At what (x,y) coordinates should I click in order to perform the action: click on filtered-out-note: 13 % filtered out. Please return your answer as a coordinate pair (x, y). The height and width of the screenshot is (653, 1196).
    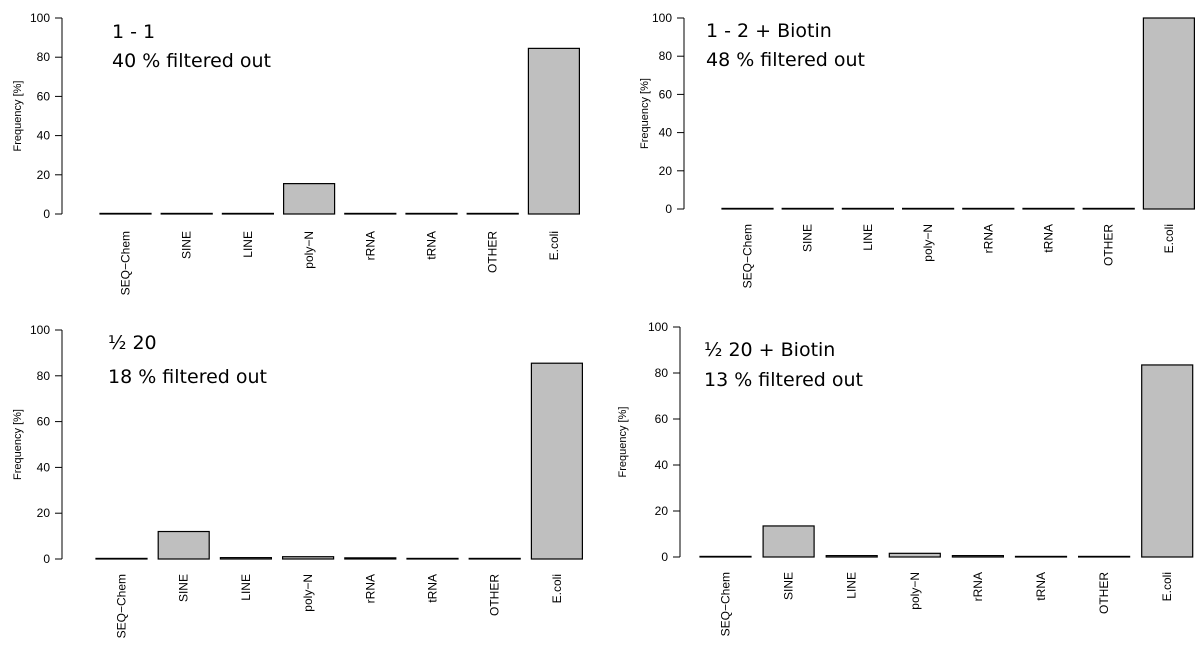
    Looking at the image, I should click on (783, 380).